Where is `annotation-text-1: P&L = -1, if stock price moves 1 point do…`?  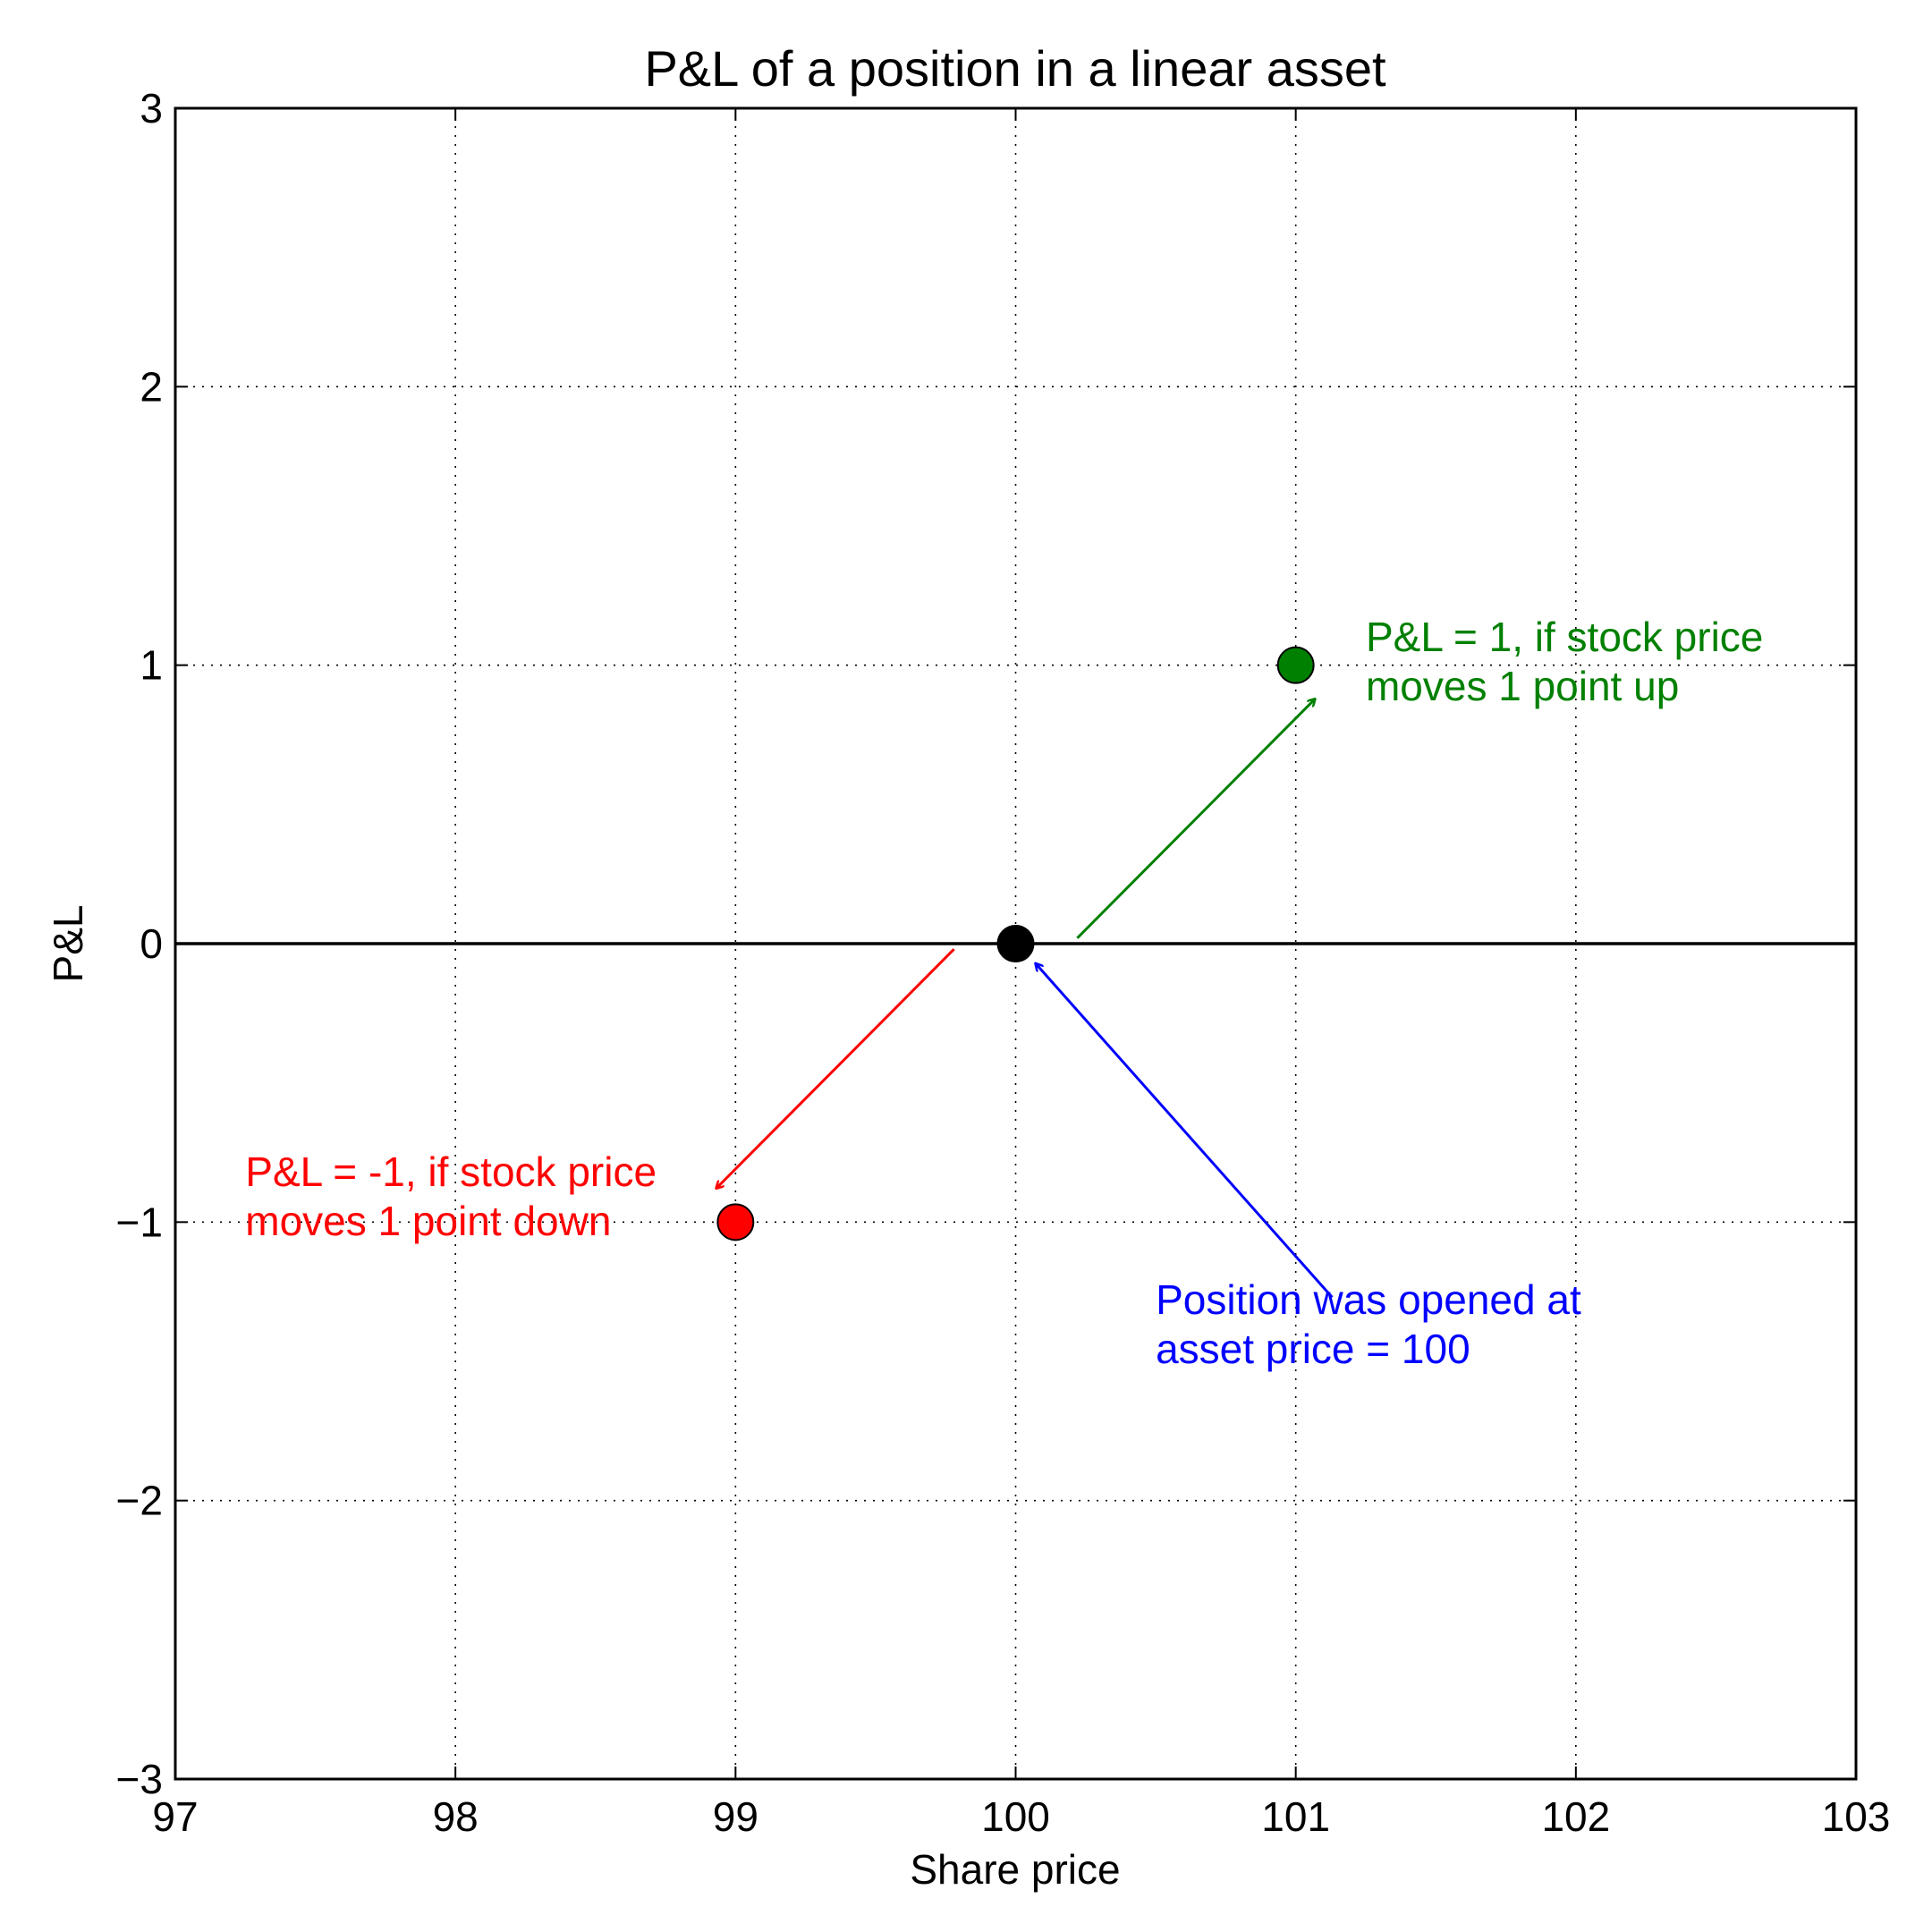 annotation-text-1: P&L = -1, if stock price moves 1 point do… is located at coordinates (451, 1196).